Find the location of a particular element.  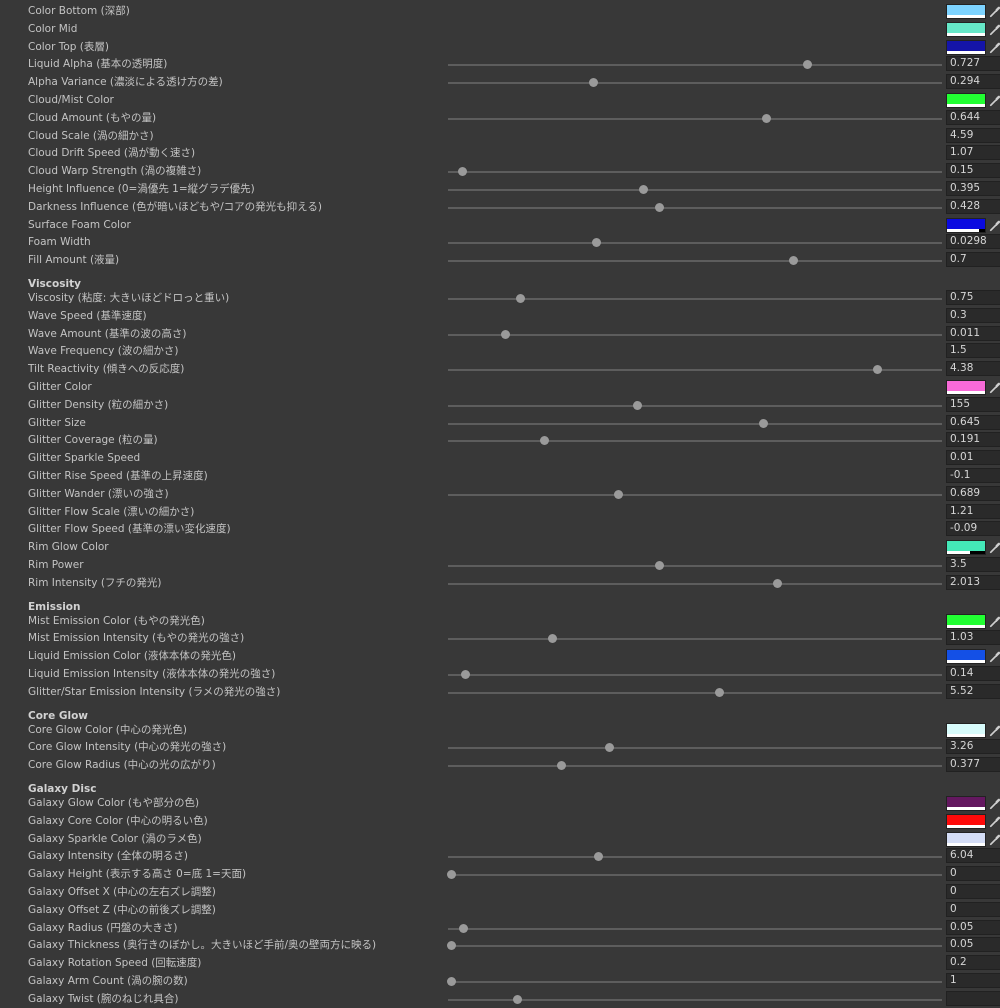

value-field: 0.011 is located at coordinates (973, 333).